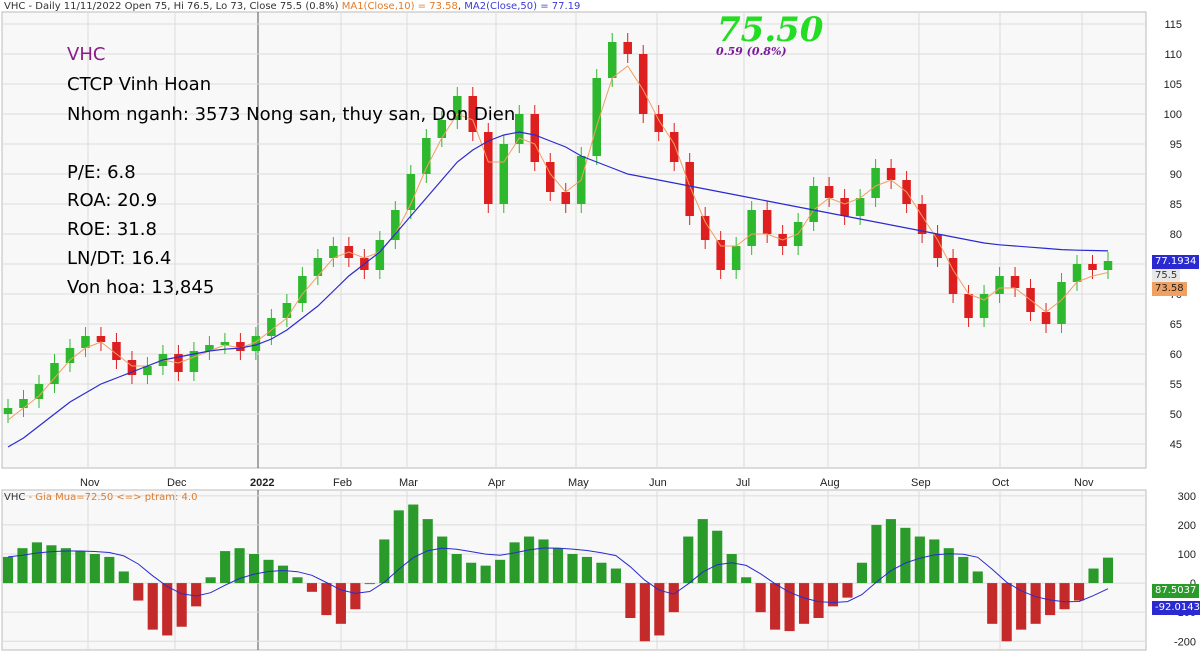 The height and width of the screenshot is (653, 1200). What do you see at coordinates (141, 287) in the screenshot?
I see `info-vonhoa: Von hoa: 13,845` at bounding box center [141, 287].